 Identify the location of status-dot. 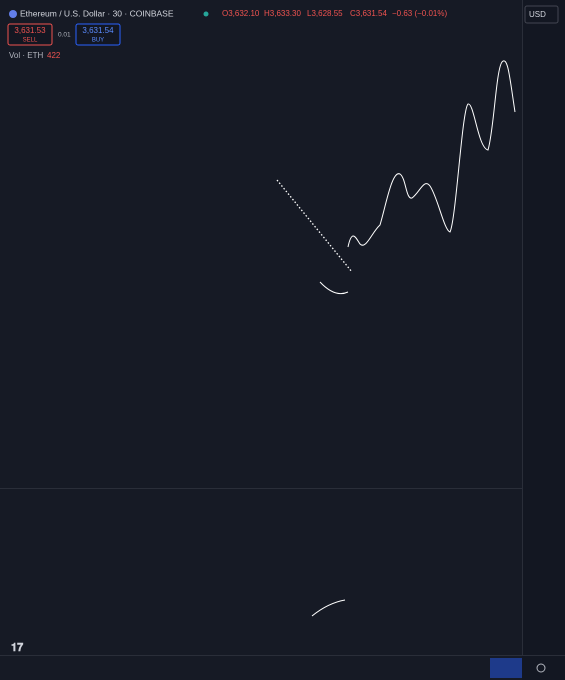
(206, 14).